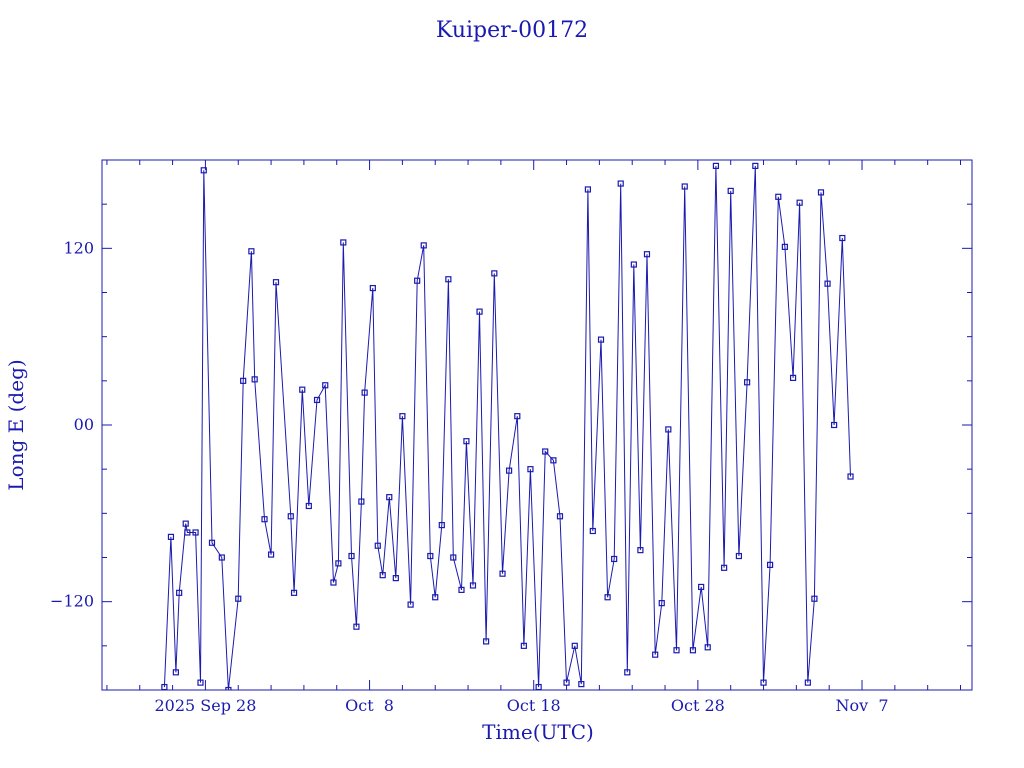 The height and width of the screenshot is (768, 1024). Describe the element at coordinates (862, 705) in the screenshot. I see `x-tick-label: Nov 7` at that location.